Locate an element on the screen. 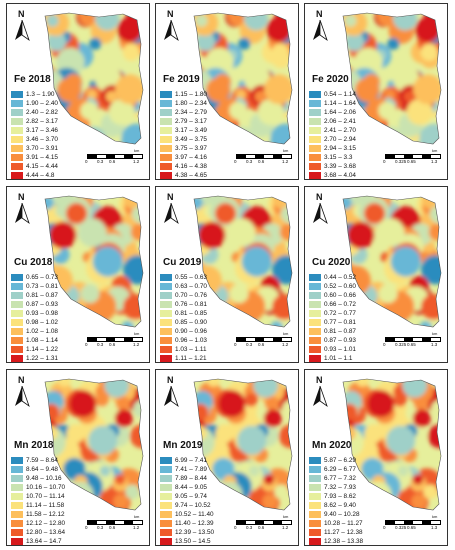  legend-label: 4.16 – 4.38 is located at coordinates (191, 166).